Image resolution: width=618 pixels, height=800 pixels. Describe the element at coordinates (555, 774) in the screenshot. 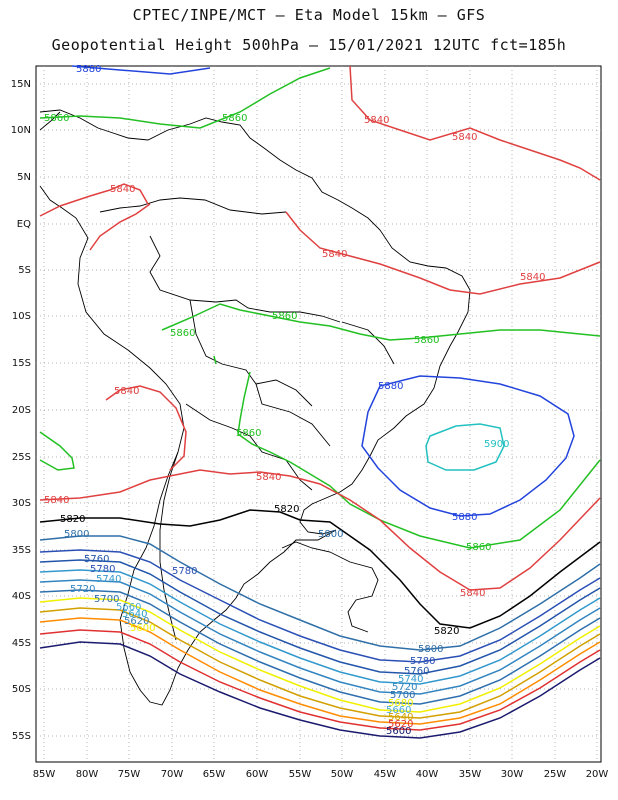

I see `longitude-tick-label: 25W` at that location.